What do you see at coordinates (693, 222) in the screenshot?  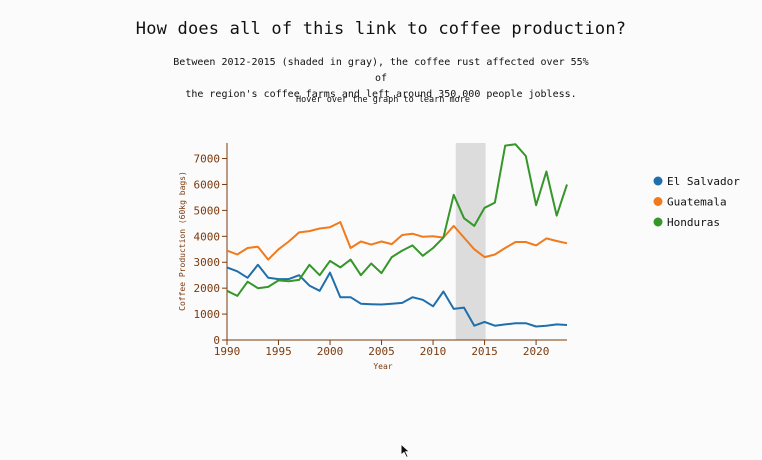 I see `legend-label-honduras: Honduras` at bounding box center [693, 222].